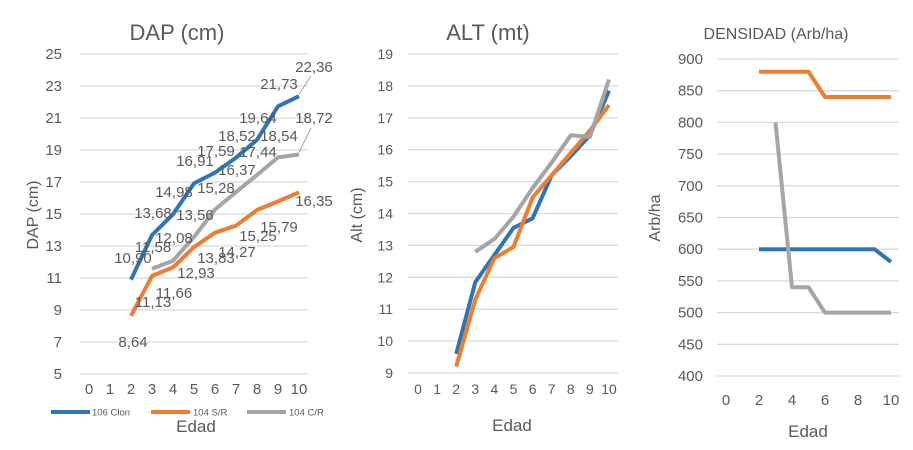  I want to click on y-tick-label: 600, so click(690, 249).